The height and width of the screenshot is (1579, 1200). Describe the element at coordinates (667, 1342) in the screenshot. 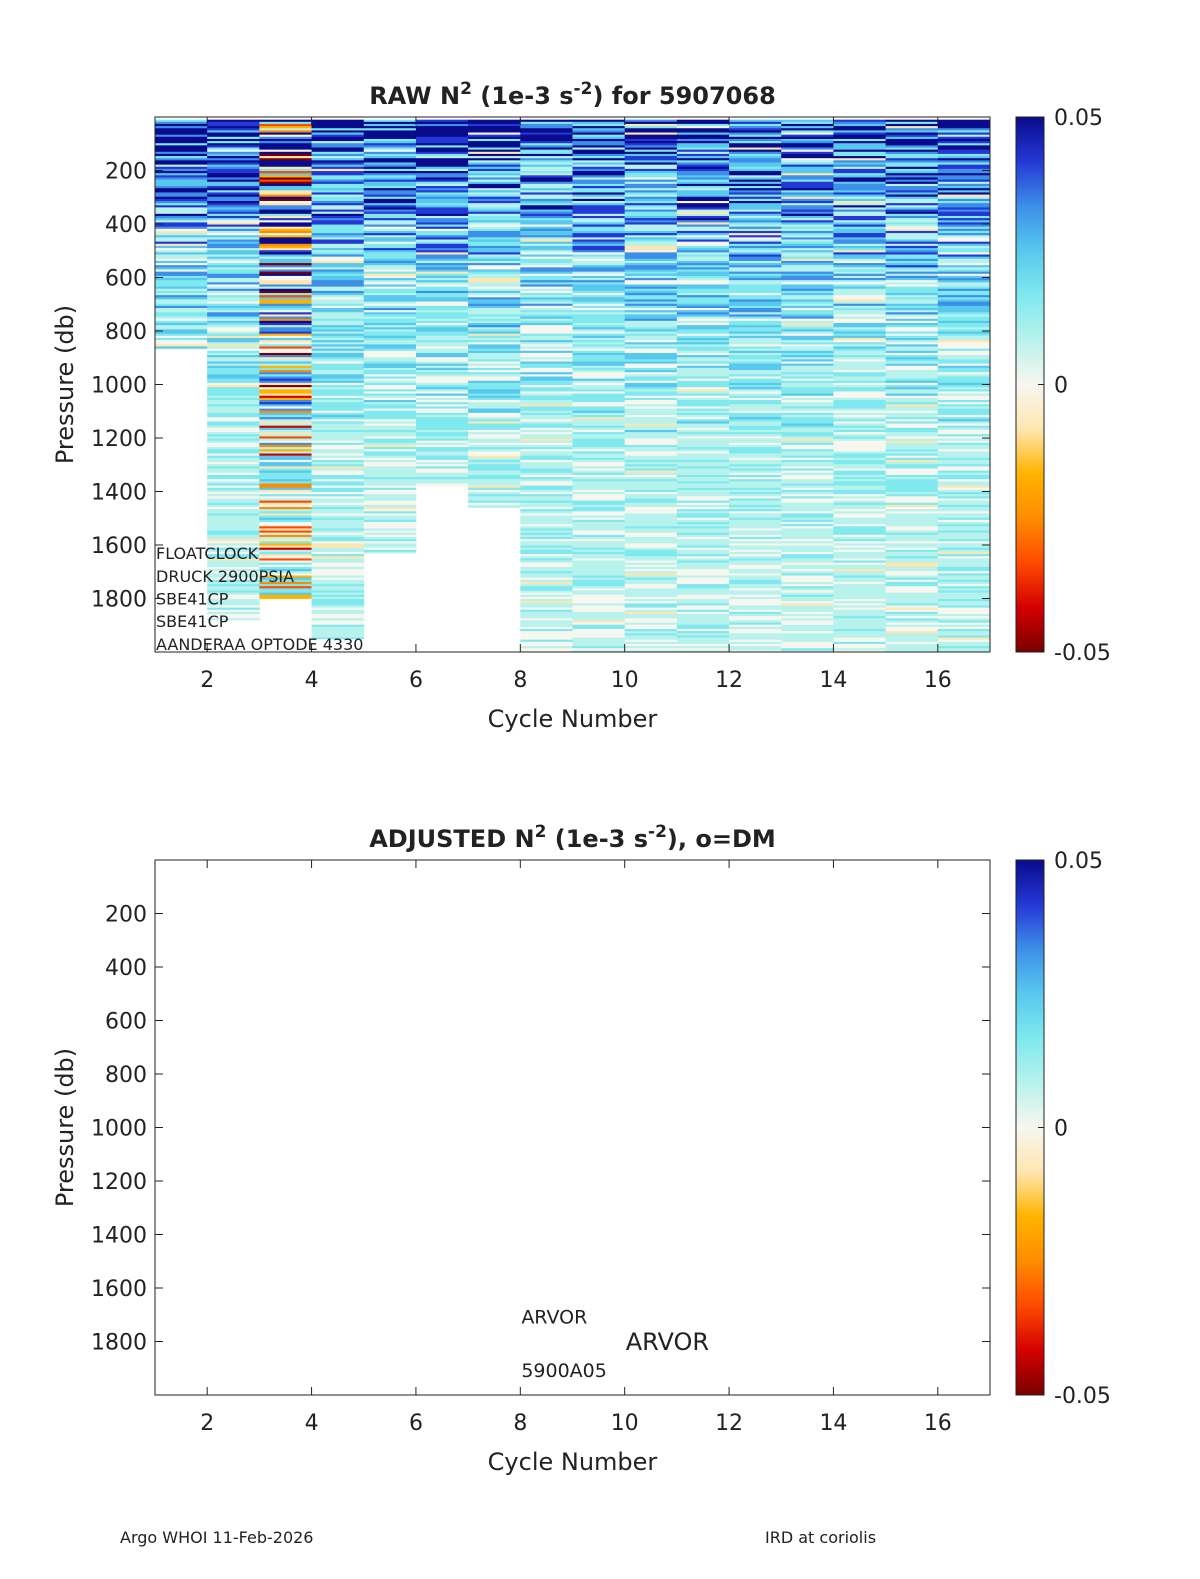

I see `annotation-label: ARVOR` at that location.